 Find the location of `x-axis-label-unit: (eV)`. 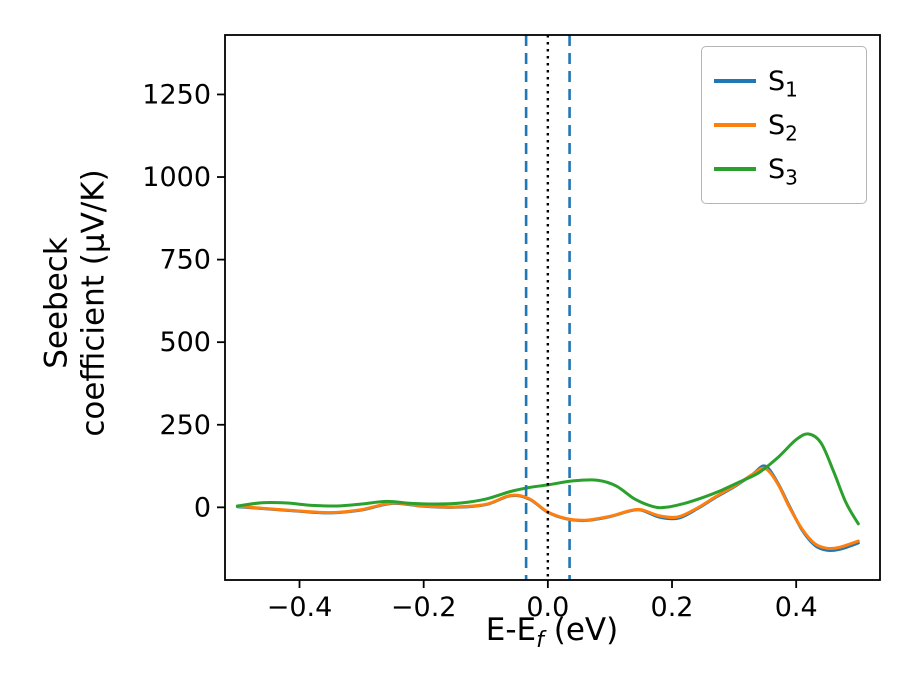

x-axis-label-unit: (eV) is located at coordinates (581, 630).